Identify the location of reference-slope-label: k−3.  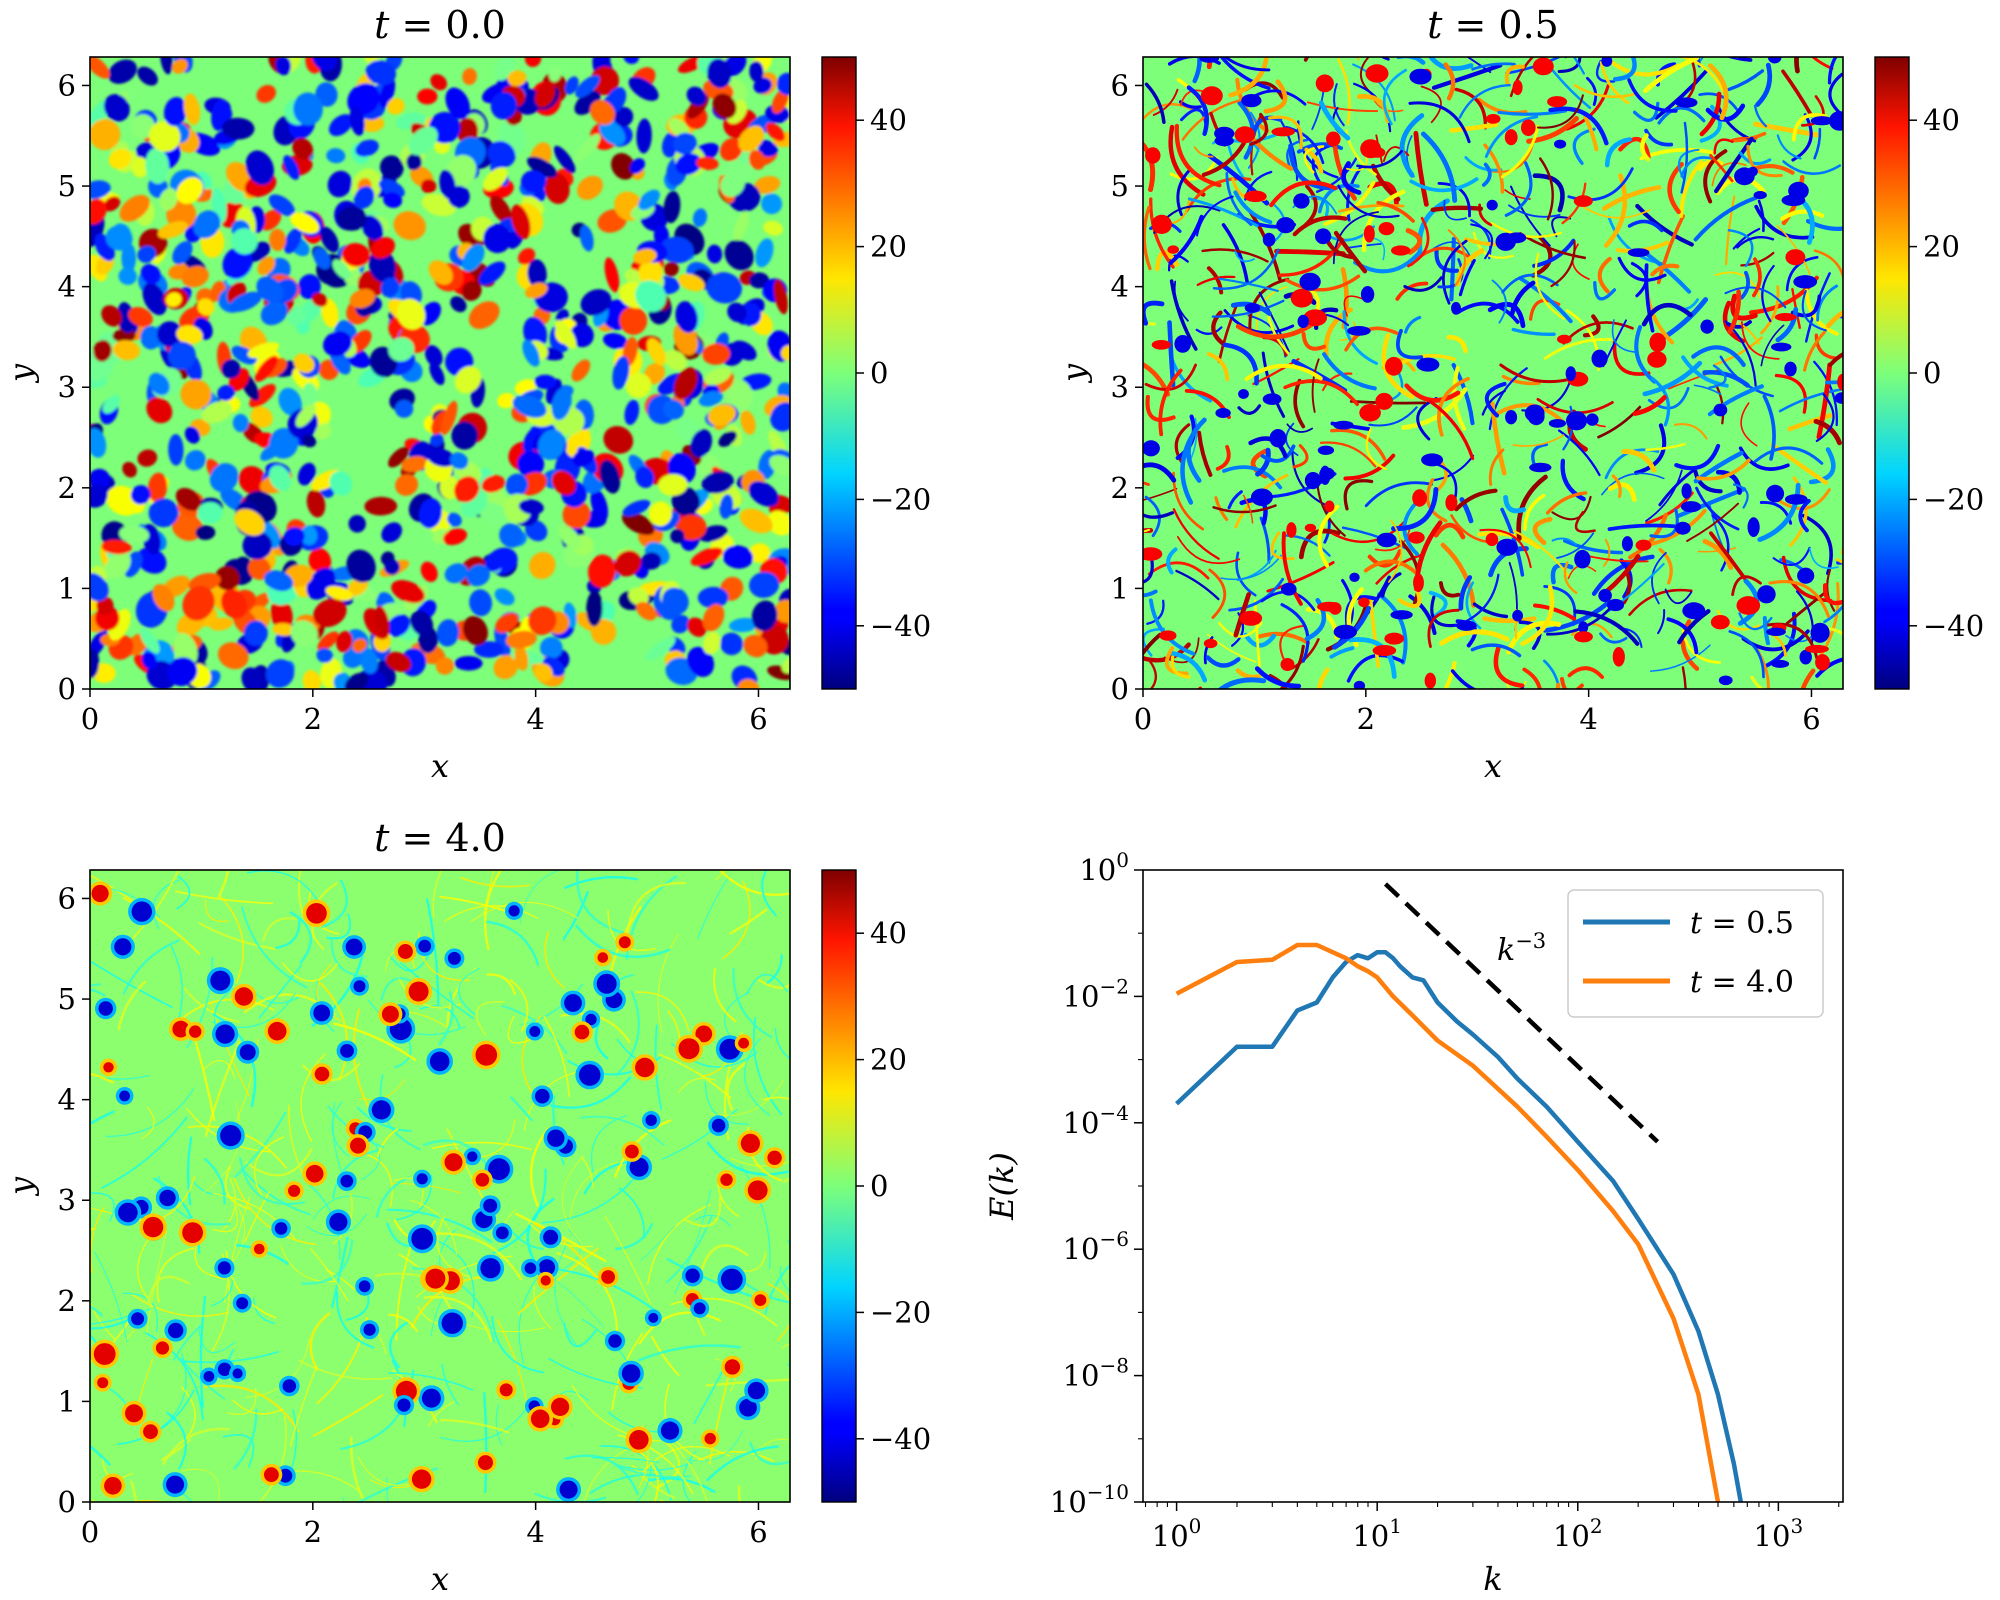
(1521, 948).